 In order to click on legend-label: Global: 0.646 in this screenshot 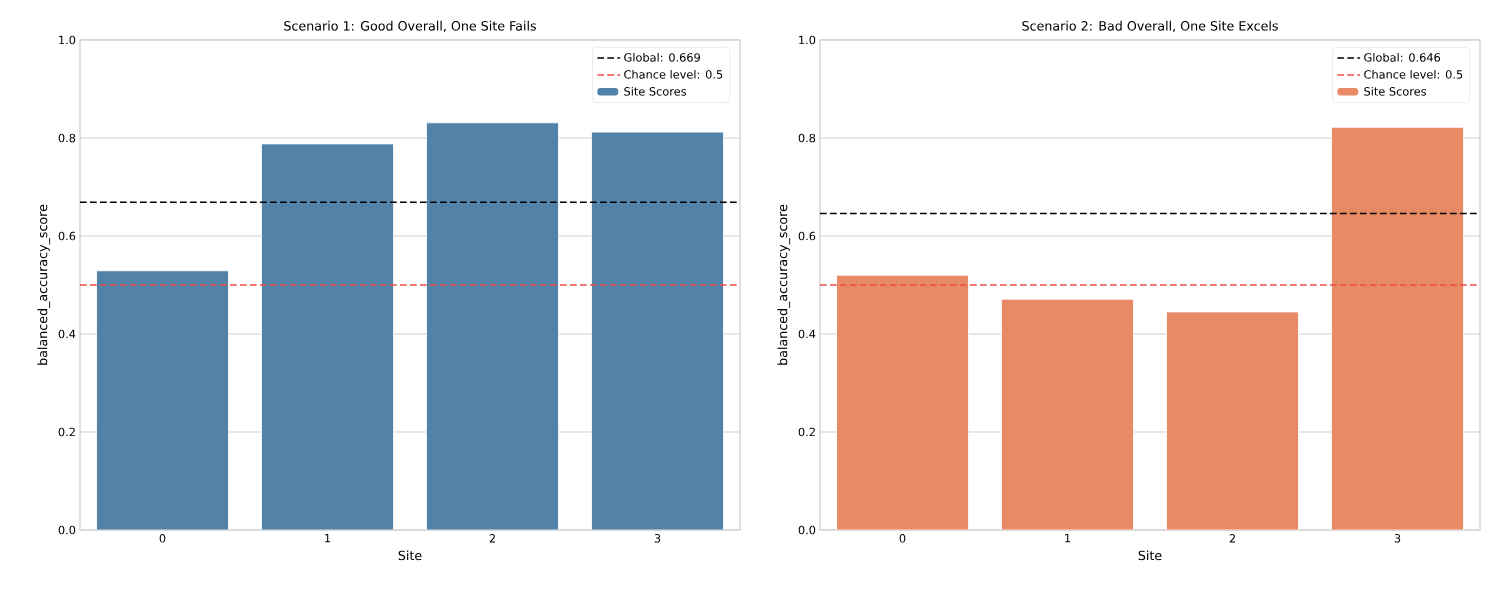, I will do `click(1402, 57)`.